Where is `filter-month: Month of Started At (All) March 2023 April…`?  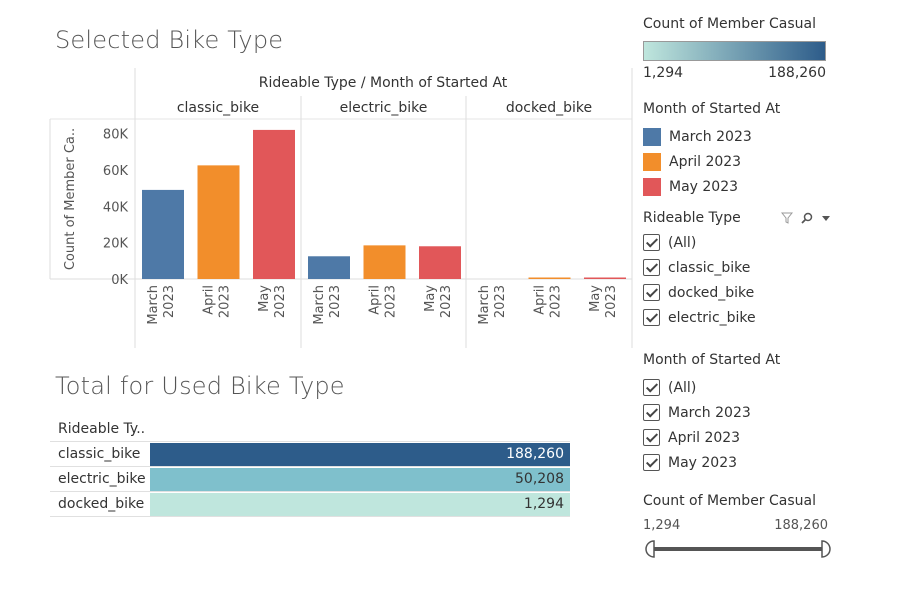
filter-month: Month of Started At (All) March 2023 April… is located at coordinates (743, 413).